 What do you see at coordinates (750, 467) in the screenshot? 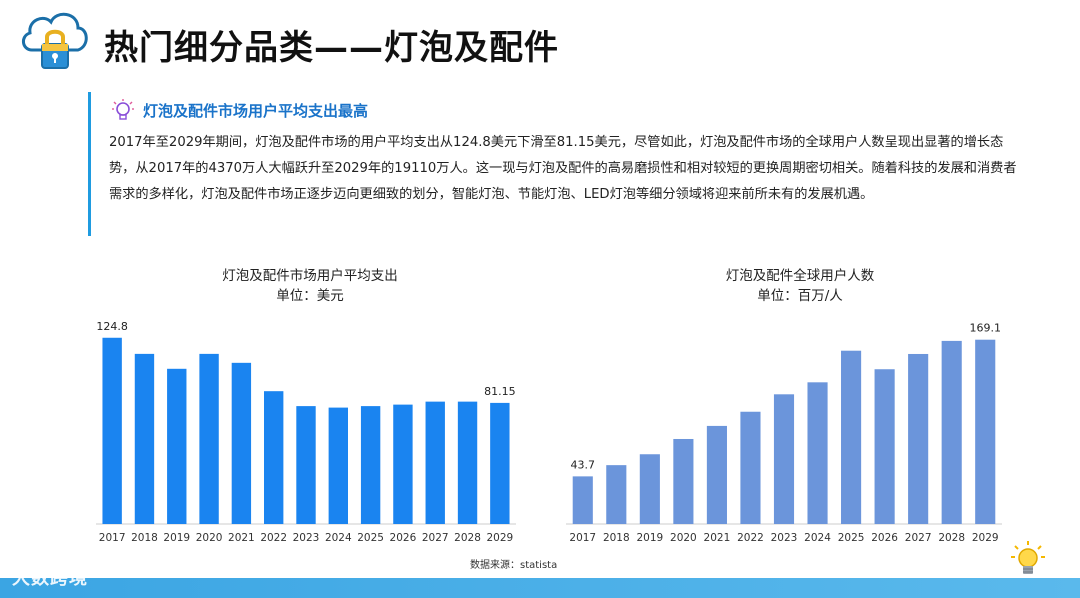
I see `chart2-bar-2022` at bounding box center [750, 467].